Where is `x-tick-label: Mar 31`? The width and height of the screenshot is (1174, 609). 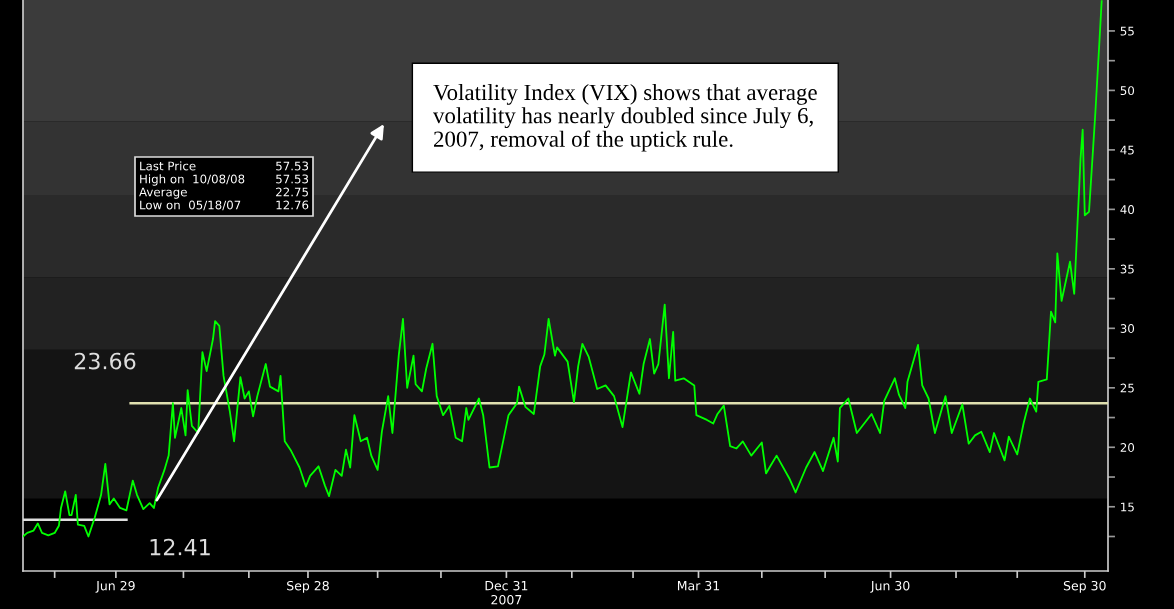 x-tick-label: Mar 31 is located at coordinates (698, 585).